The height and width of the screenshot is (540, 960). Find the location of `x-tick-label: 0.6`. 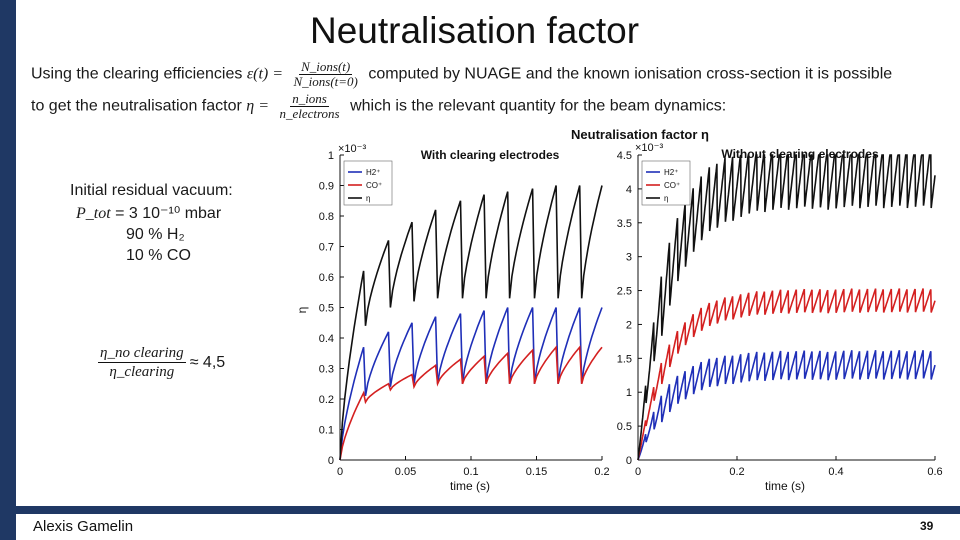

x-tick-label: 0.6 is located at coordinates (934, 472).